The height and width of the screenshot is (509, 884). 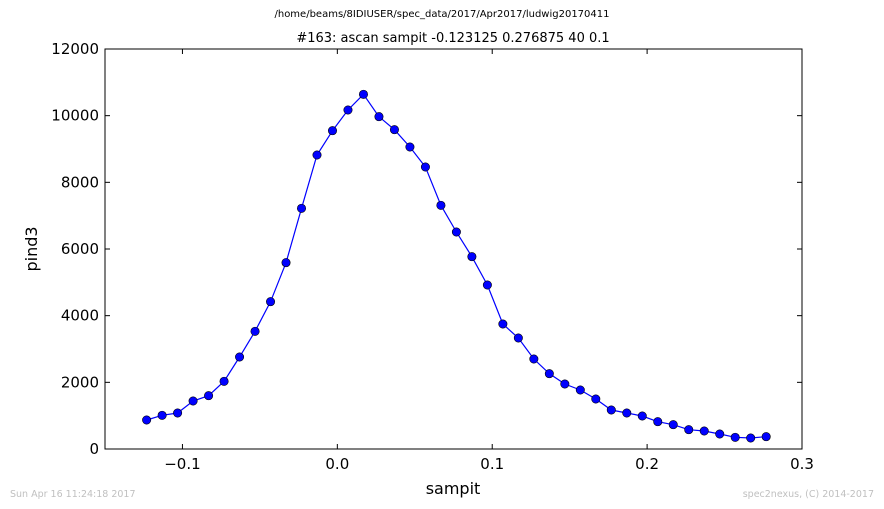 What do you see at coordinates (80, 182) in the screenshot?
I see `y-tick-label: 8000` at bounding box center [80, 182].